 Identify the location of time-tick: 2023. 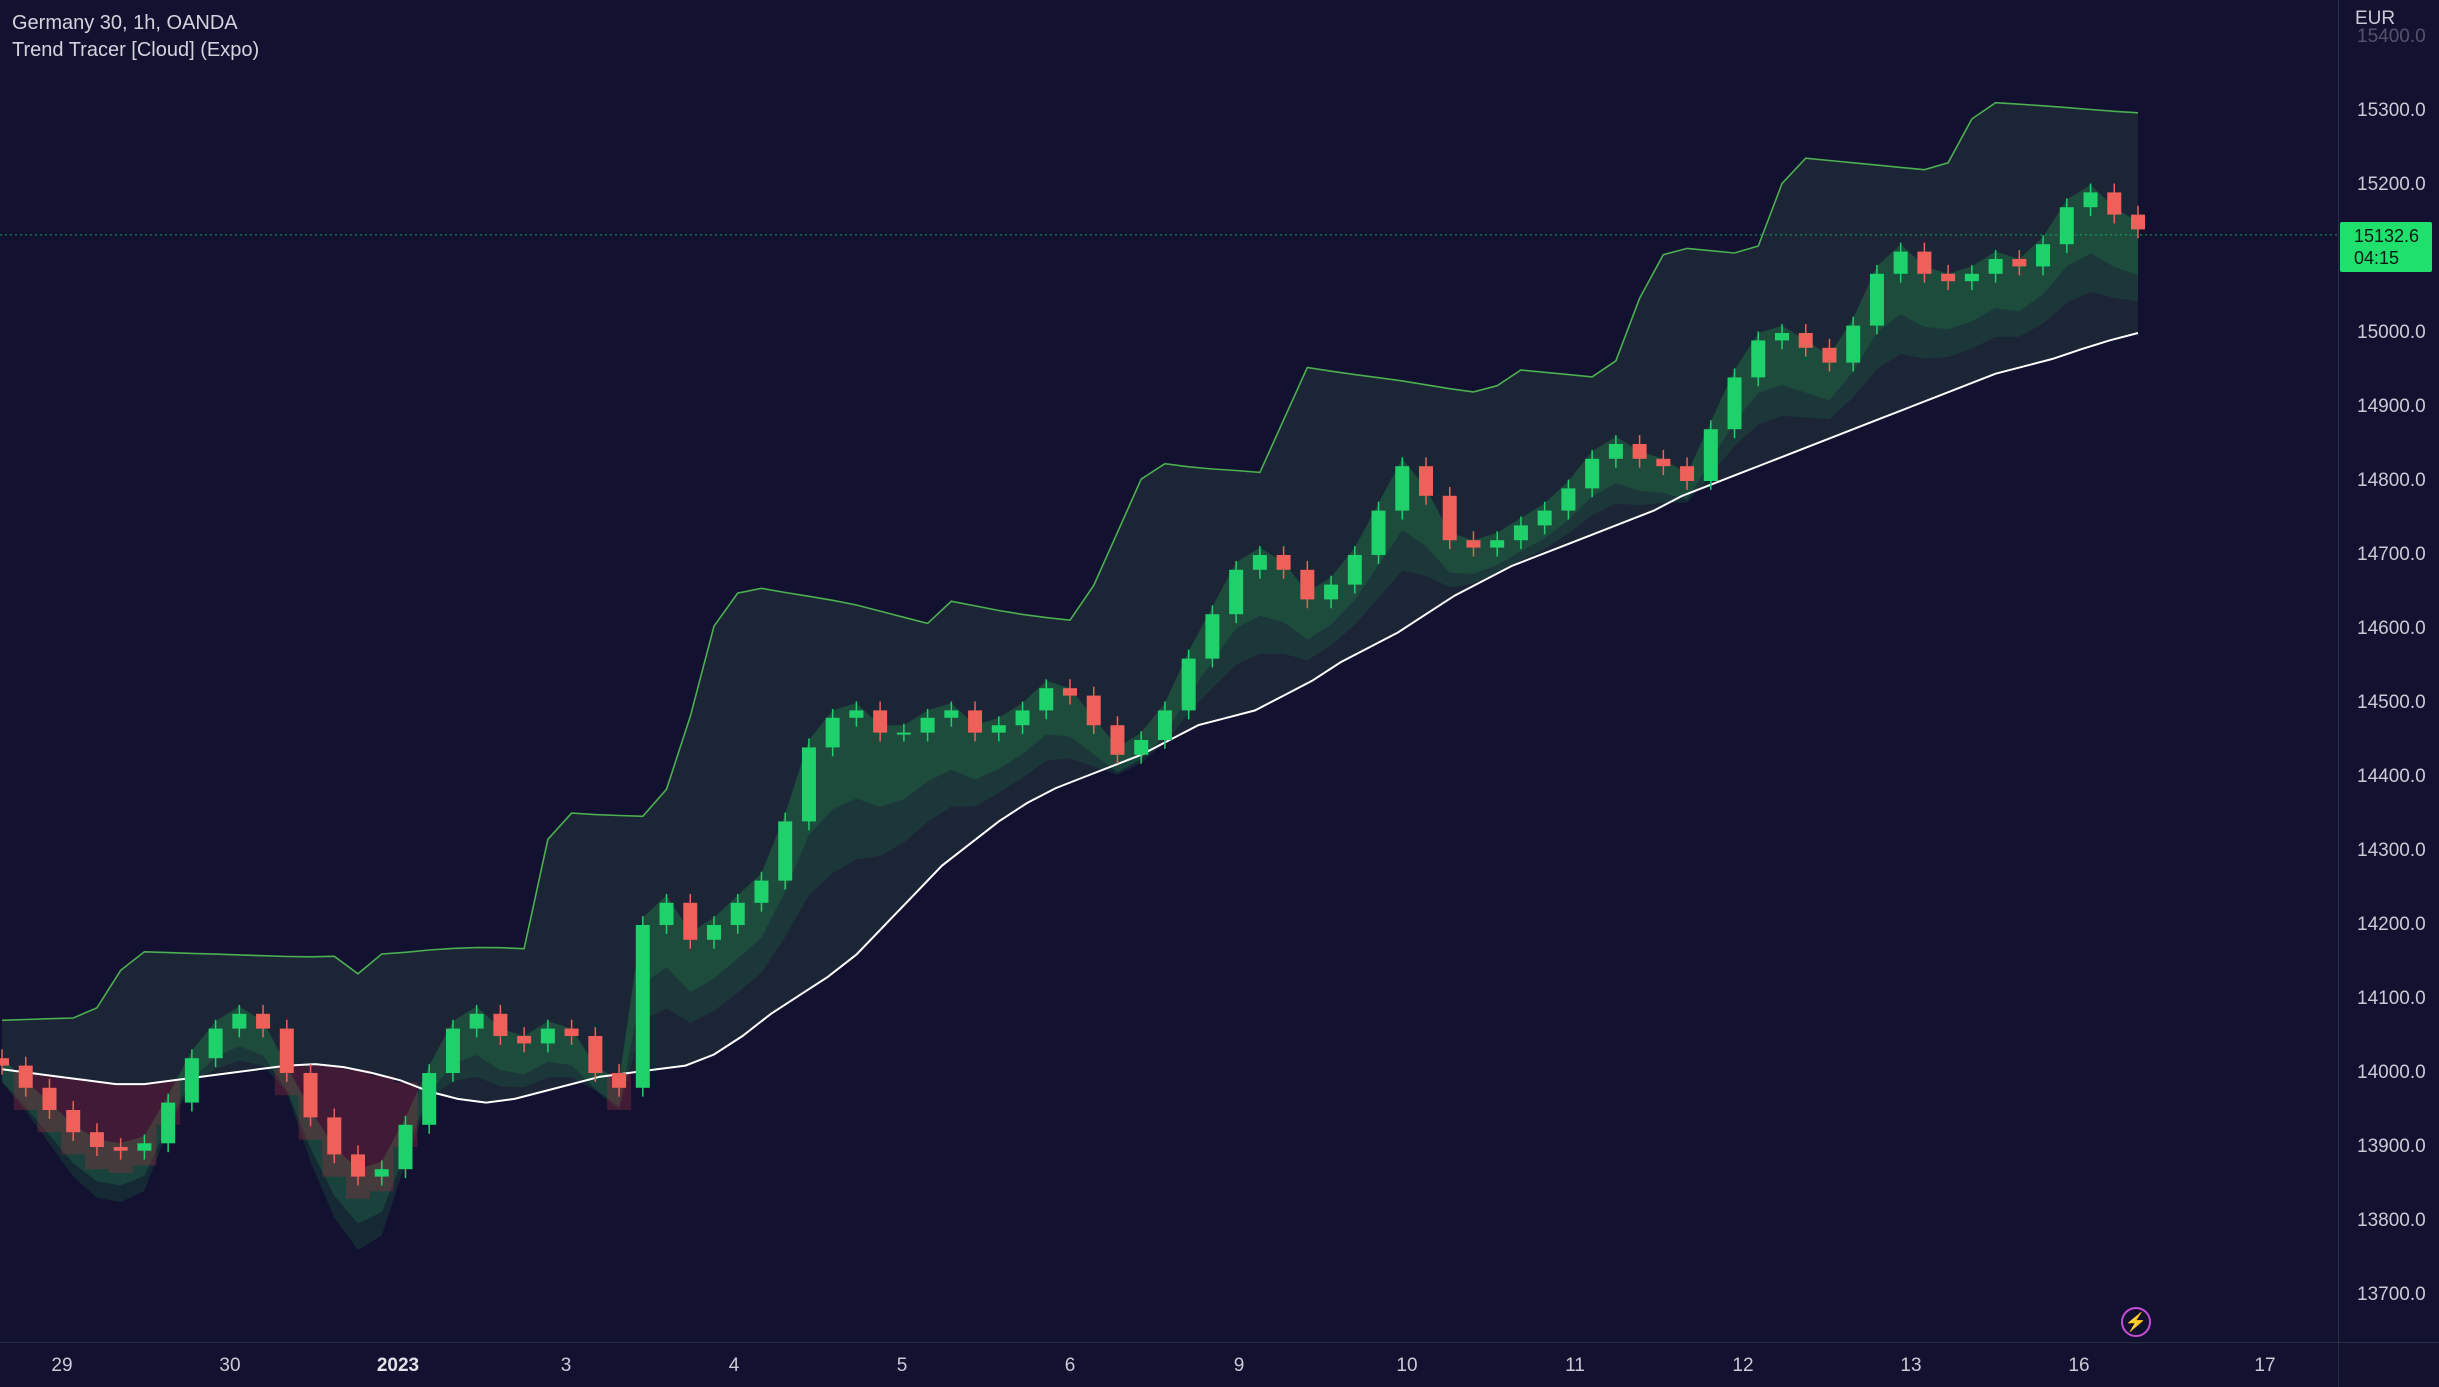
(398, 1365).